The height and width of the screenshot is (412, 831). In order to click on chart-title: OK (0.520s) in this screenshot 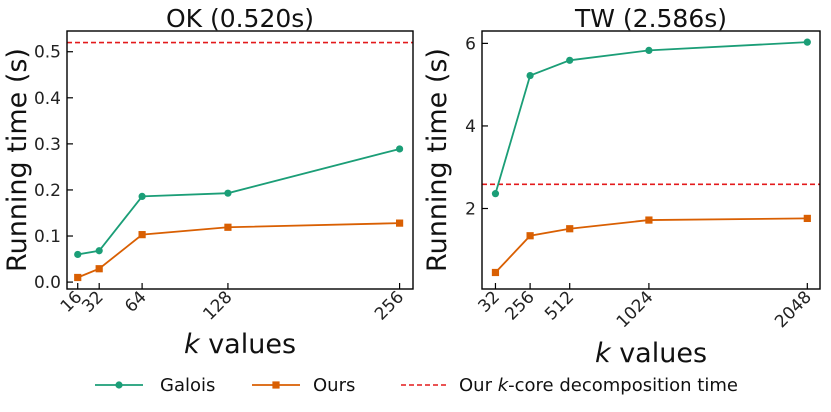, I will do `click(240, 18)`.